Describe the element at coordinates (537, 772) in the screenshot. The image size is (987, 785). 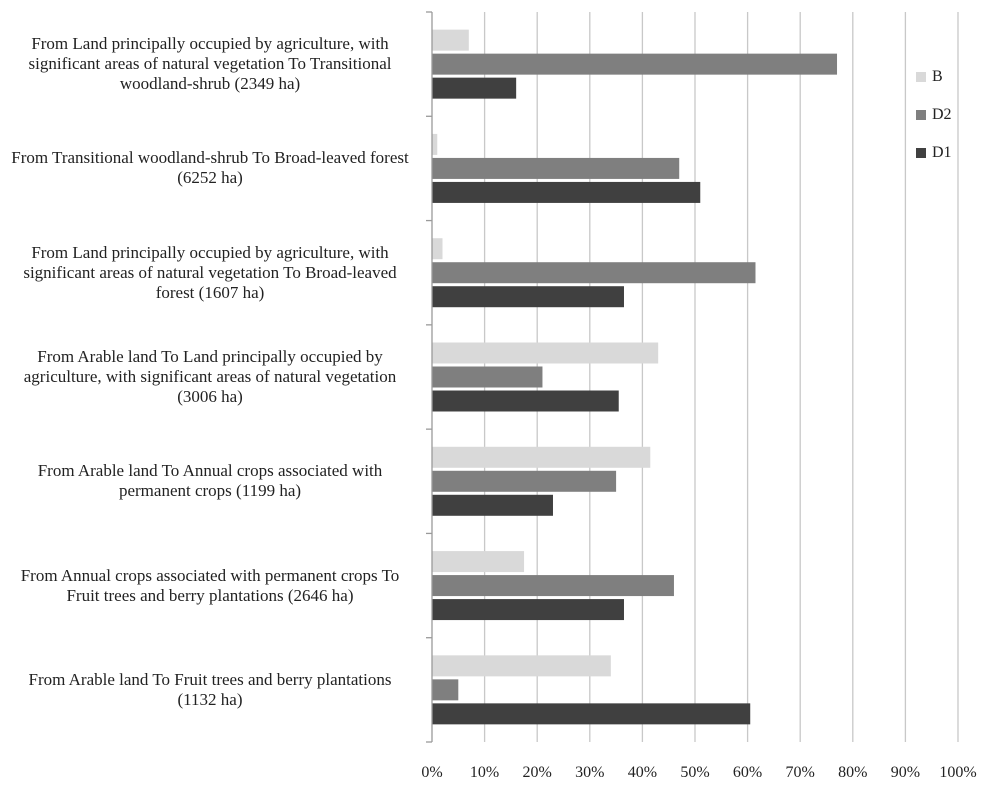
I see `x-tick-label: 20%` at that location.